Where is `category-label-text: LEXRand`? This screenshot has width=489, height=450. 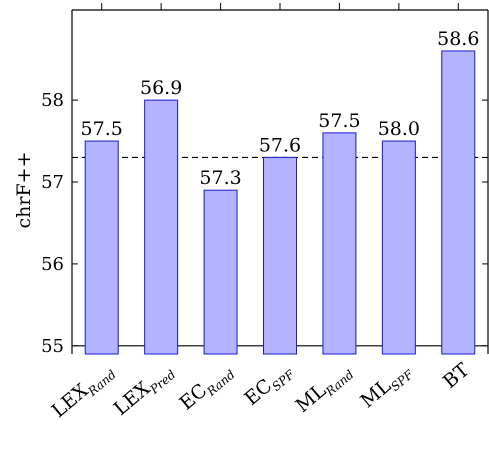 category-label-text: LEXRand is located at coordinates (83, 392).